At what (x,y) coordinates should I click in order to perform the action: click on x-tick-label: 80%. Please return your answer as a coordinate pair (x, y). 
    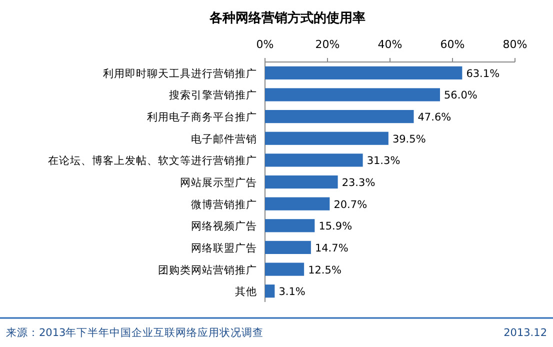
    Looking at the image, I should click on (515, 44).